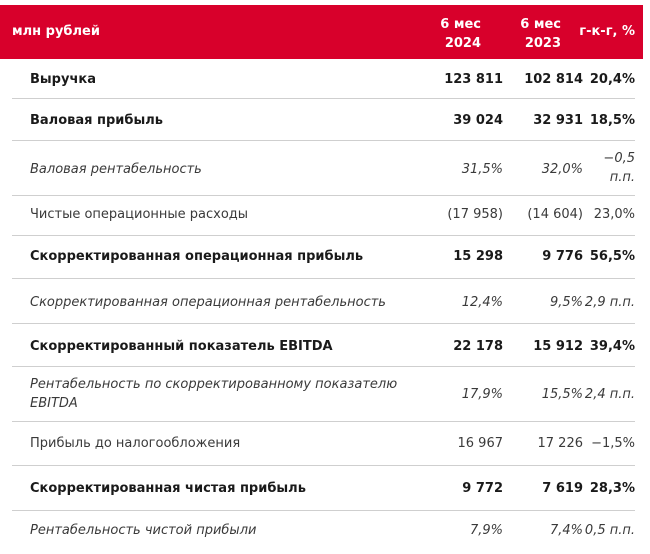  Describe the element at coordinates (482, 488) in the screenshot. I see `value-2024: 9 772` at that location.